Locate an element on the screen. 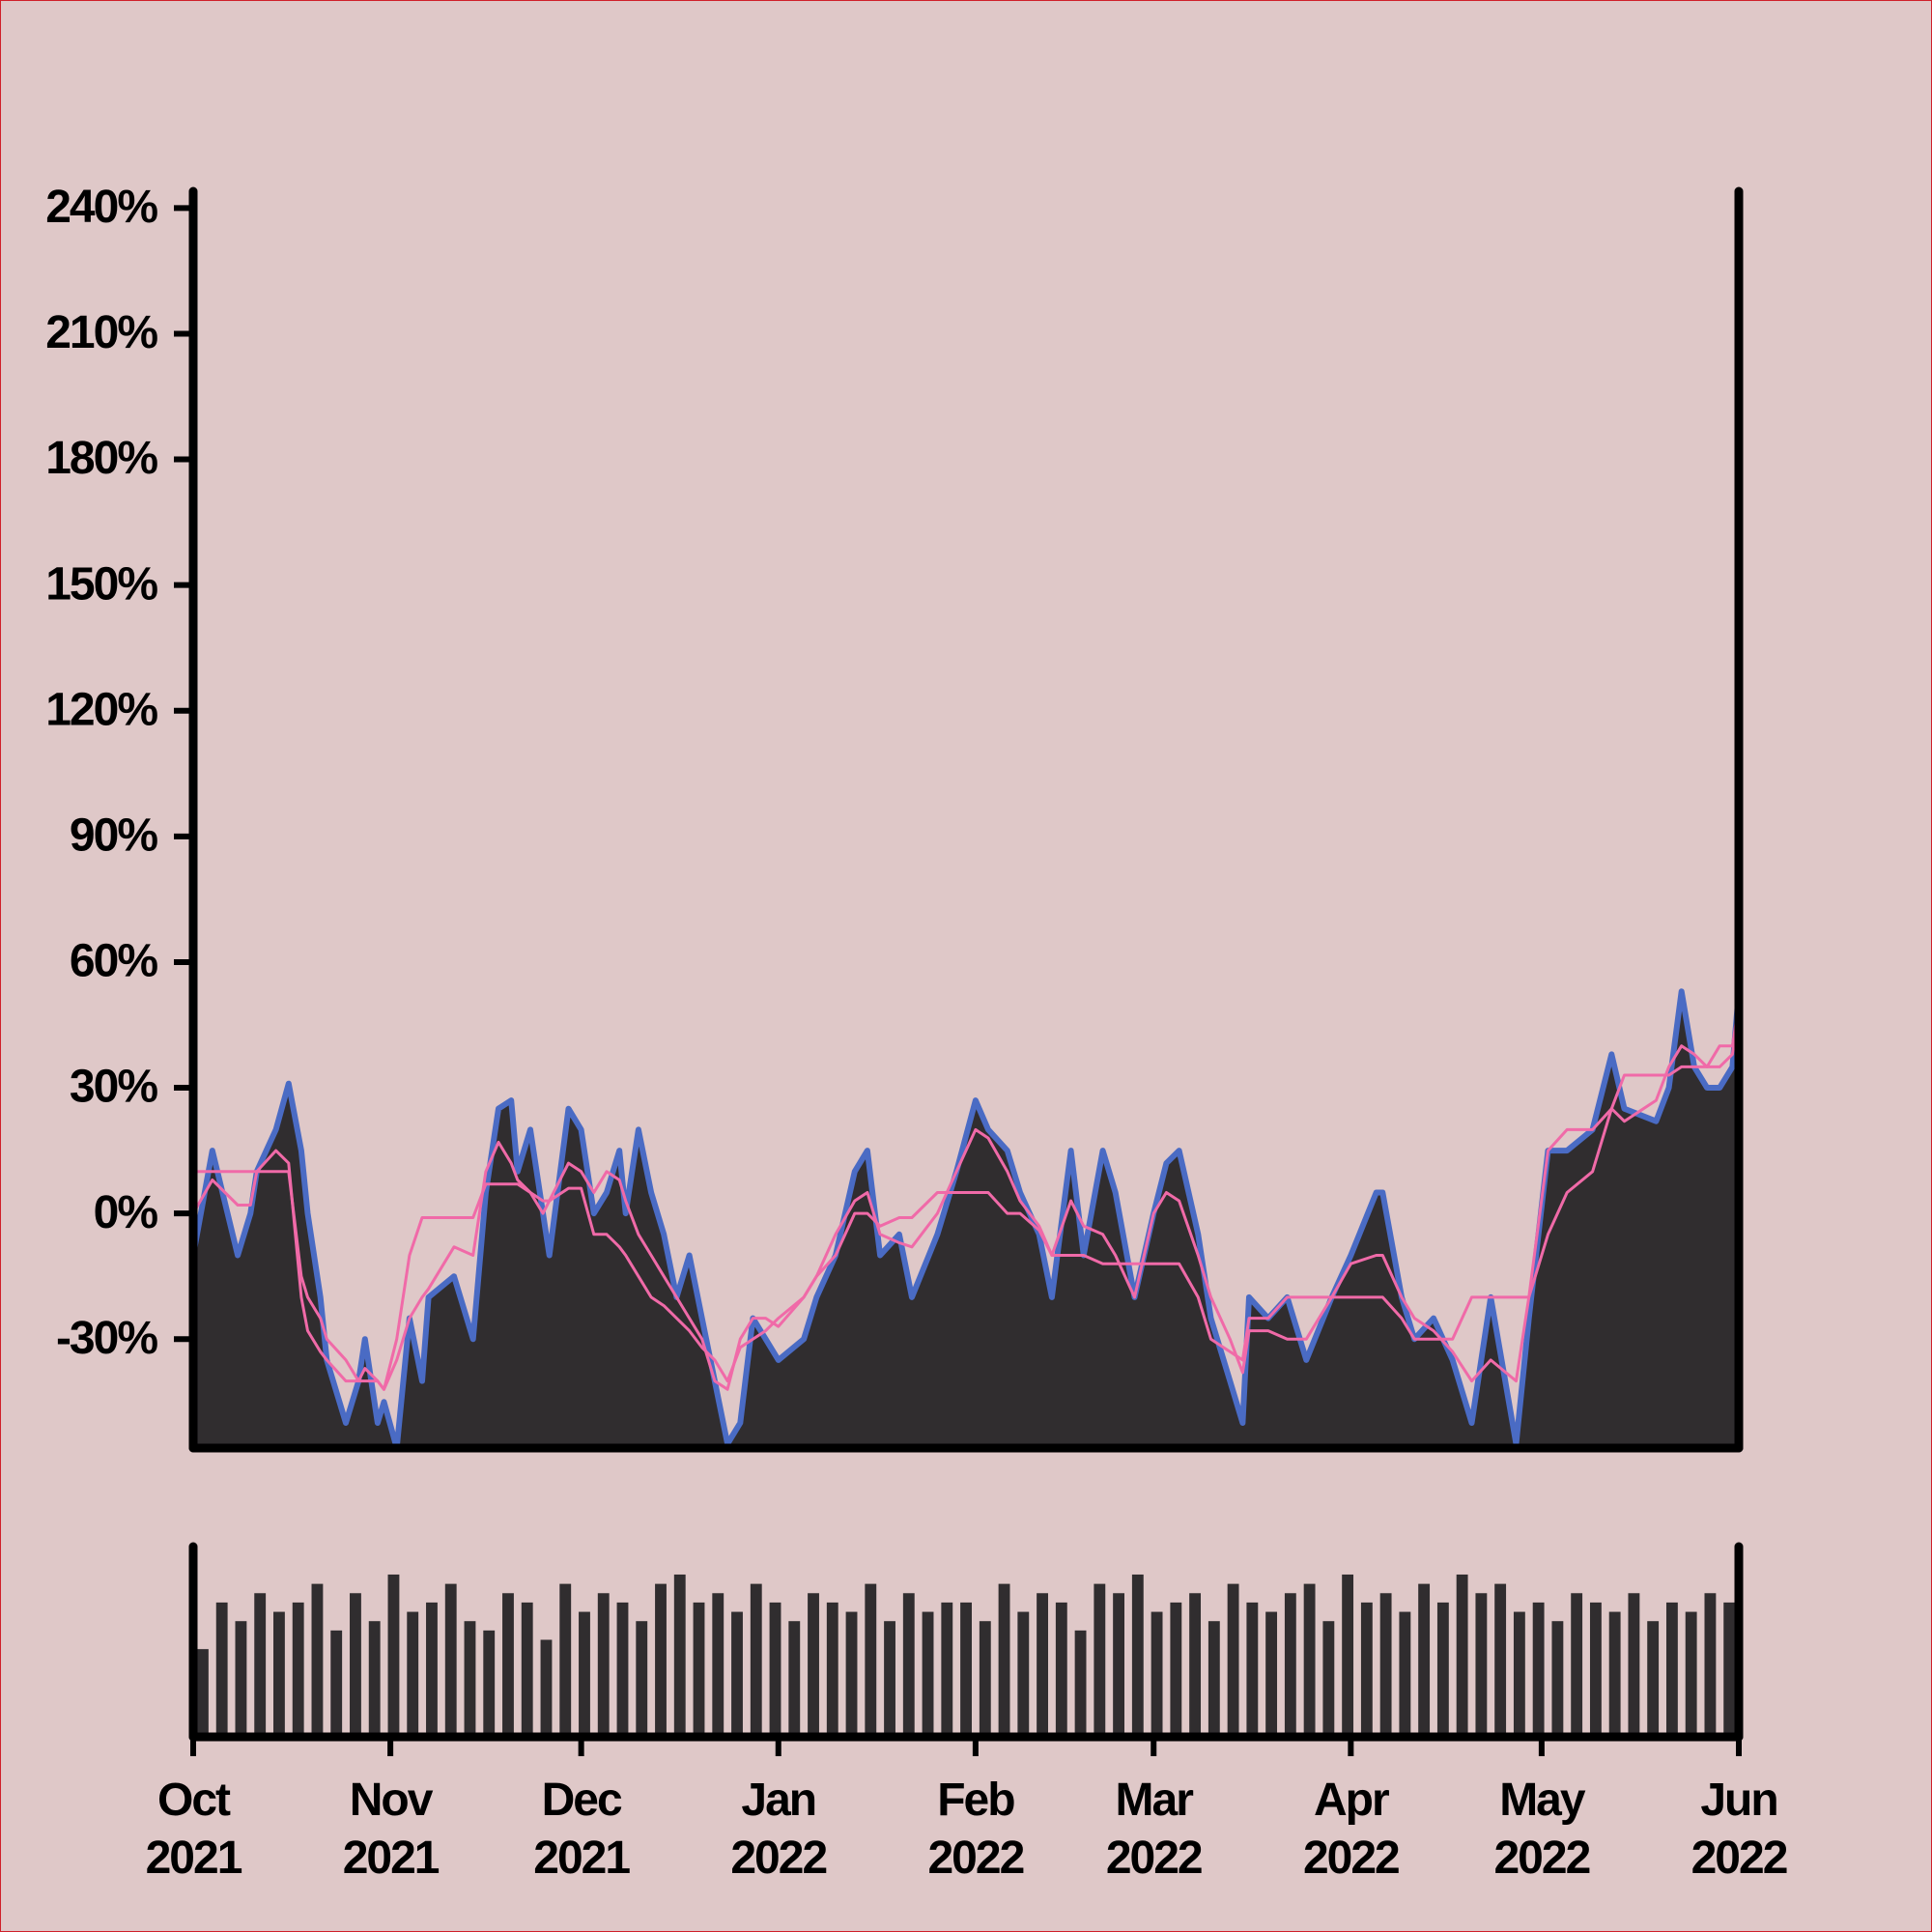 This screenshot has height=1932, width=1932. x-tick-label: Nov 2021 is located at coordinates (391, 1829).